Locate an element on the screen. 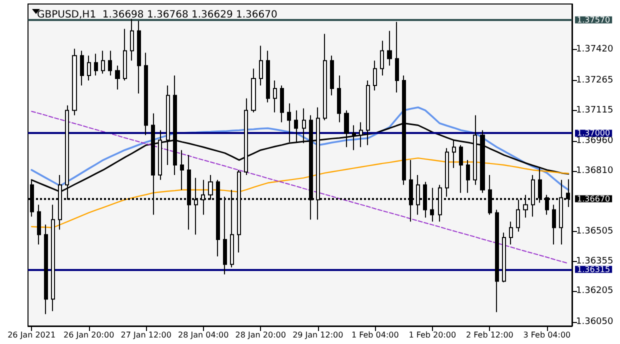 This screenshot has width=620, height=344. y-tick-label: 1.37265 is located at coordinates (595, 81).